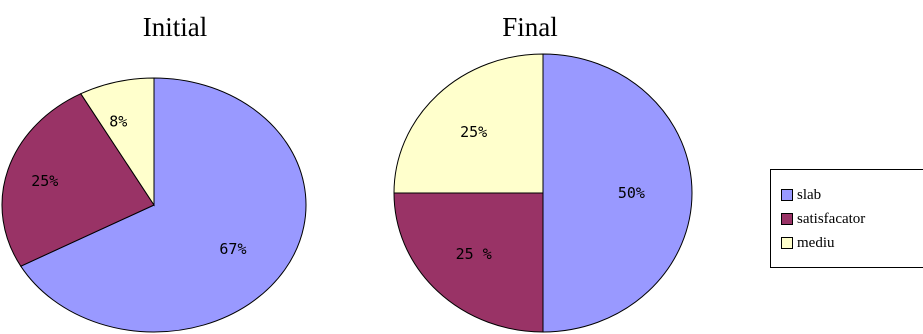 Image resolution: width=923 pixels, height=334 pixels. Describe the element at coordinates (175, 27) in the screenshot. I see `chart-title-initial: Initial` at that location.